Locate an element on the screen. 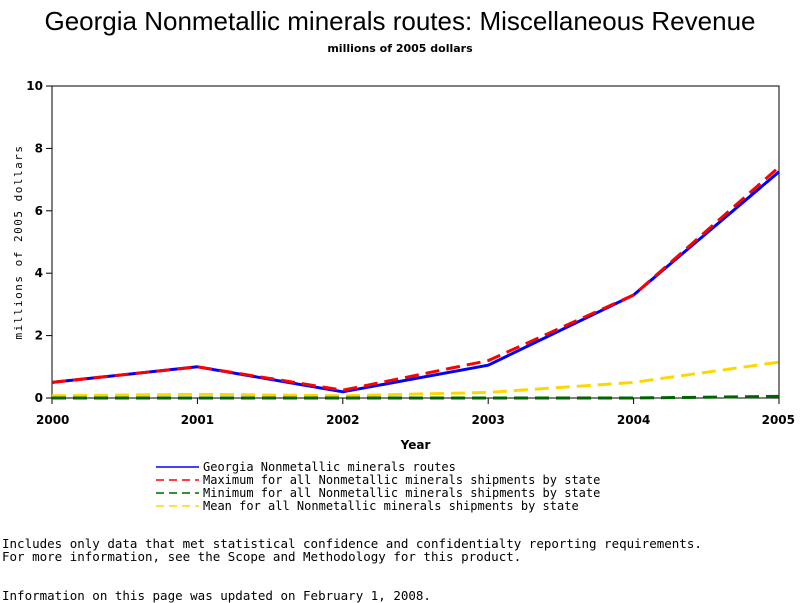 The image size is (800, 603). chart-subtitle: millions of 2005 dollars is located at coordinates (400, 48).